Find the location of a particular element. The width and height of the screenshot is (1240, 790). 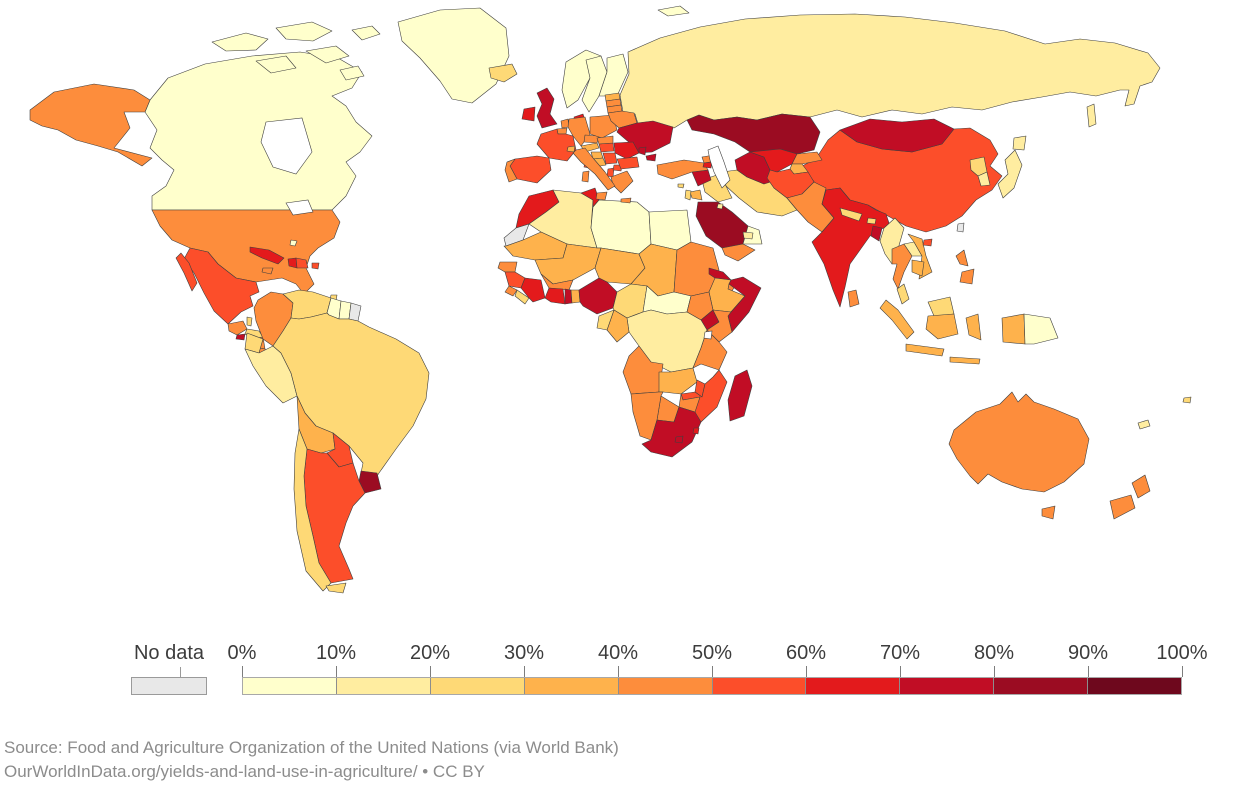

country-south_africa: South Africa: 70-80% is located at coordinates (671, 432).